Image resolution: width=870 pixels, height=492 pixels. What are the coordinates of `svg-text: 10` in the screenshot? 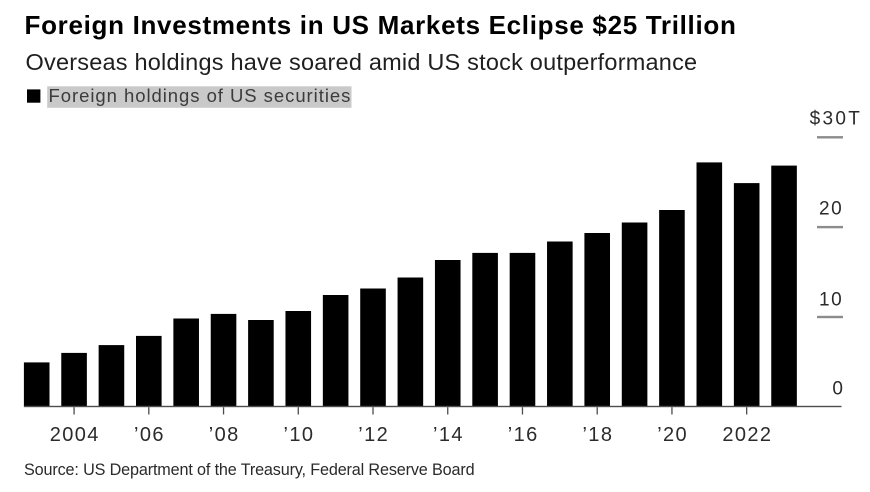 It's located at (831, 299).